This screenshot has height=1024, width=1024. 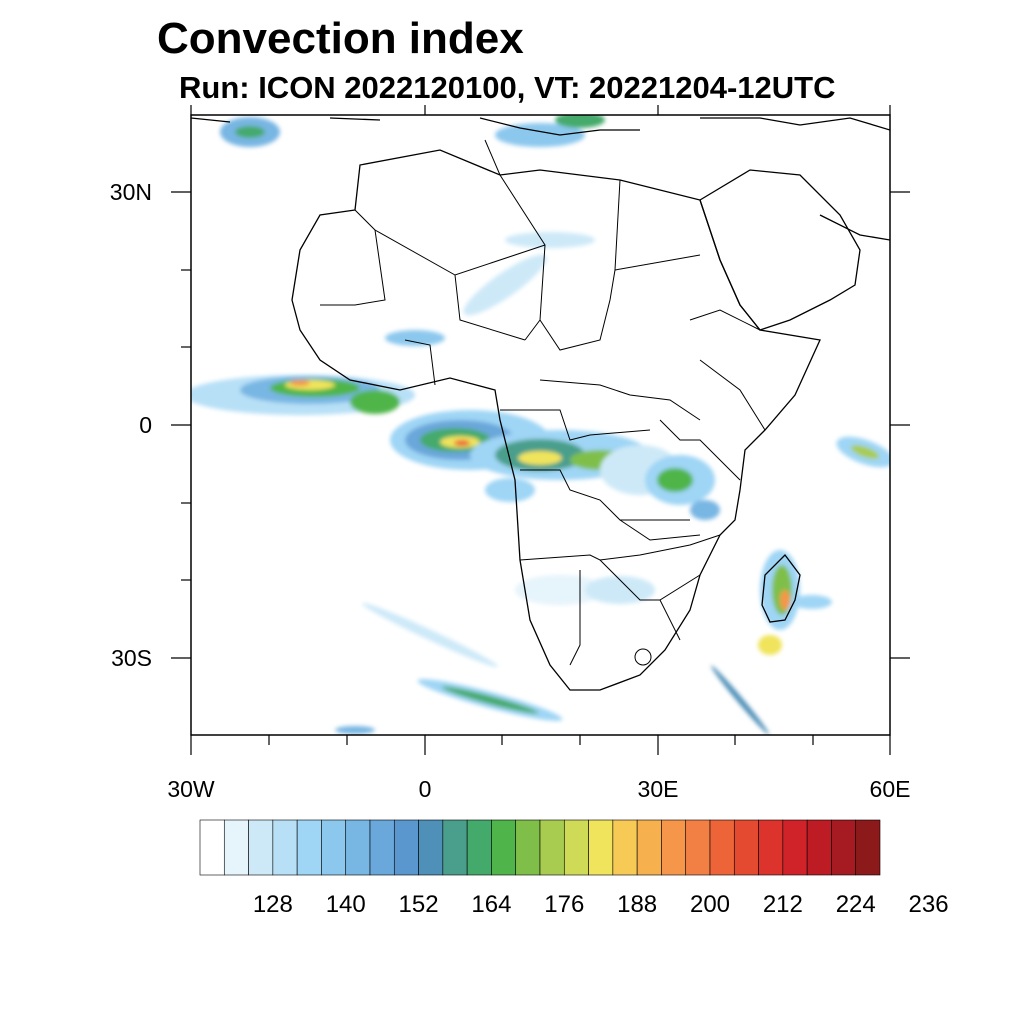 What do you see at coordinates (191, 789) in the screenshot?
I see `x-tick-label: 30W` at bounding box center [191, 789].